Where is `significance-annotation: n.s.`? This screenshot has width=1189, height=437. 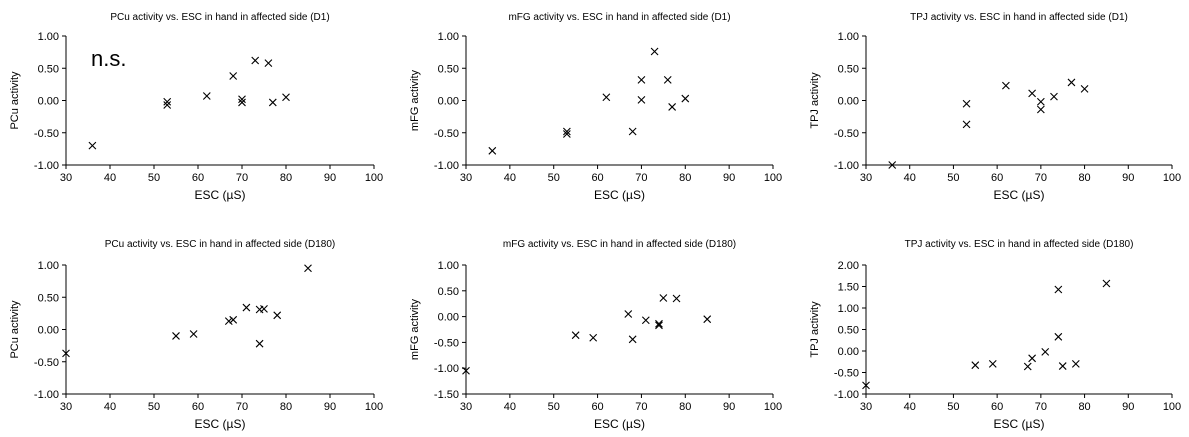 significance-annotation: n.s. is located at coordinates (108, 58).